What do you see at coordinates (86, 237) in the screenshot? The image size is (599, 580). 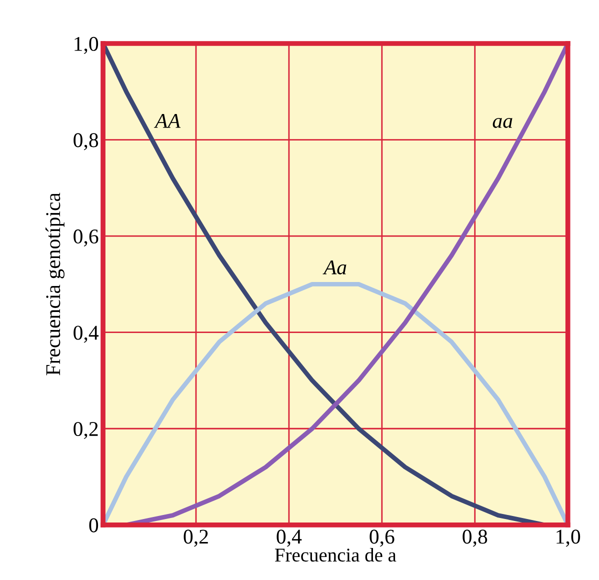 I see `y-tick-label: 0,6` at bounding box center [86, 237].